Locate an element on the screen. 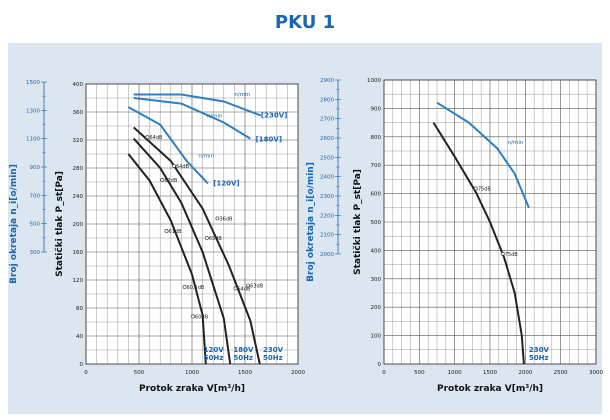 This screenshot has height=420, width=610. noise-point-label: 62dB is located at coordinates (171, 181).